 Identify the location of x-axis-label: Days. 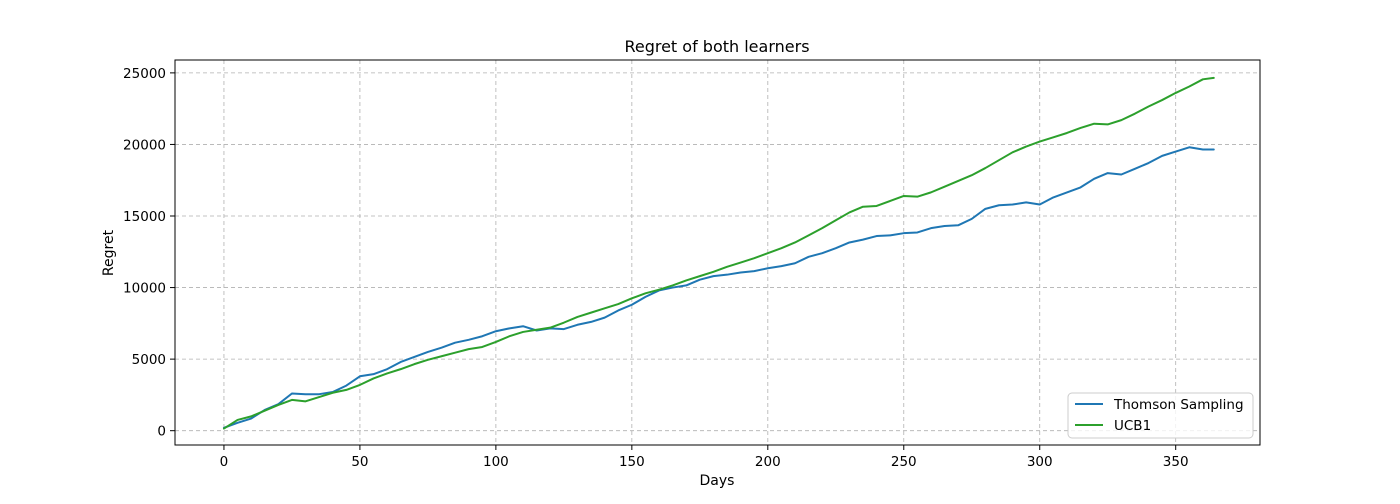
(717, 481).